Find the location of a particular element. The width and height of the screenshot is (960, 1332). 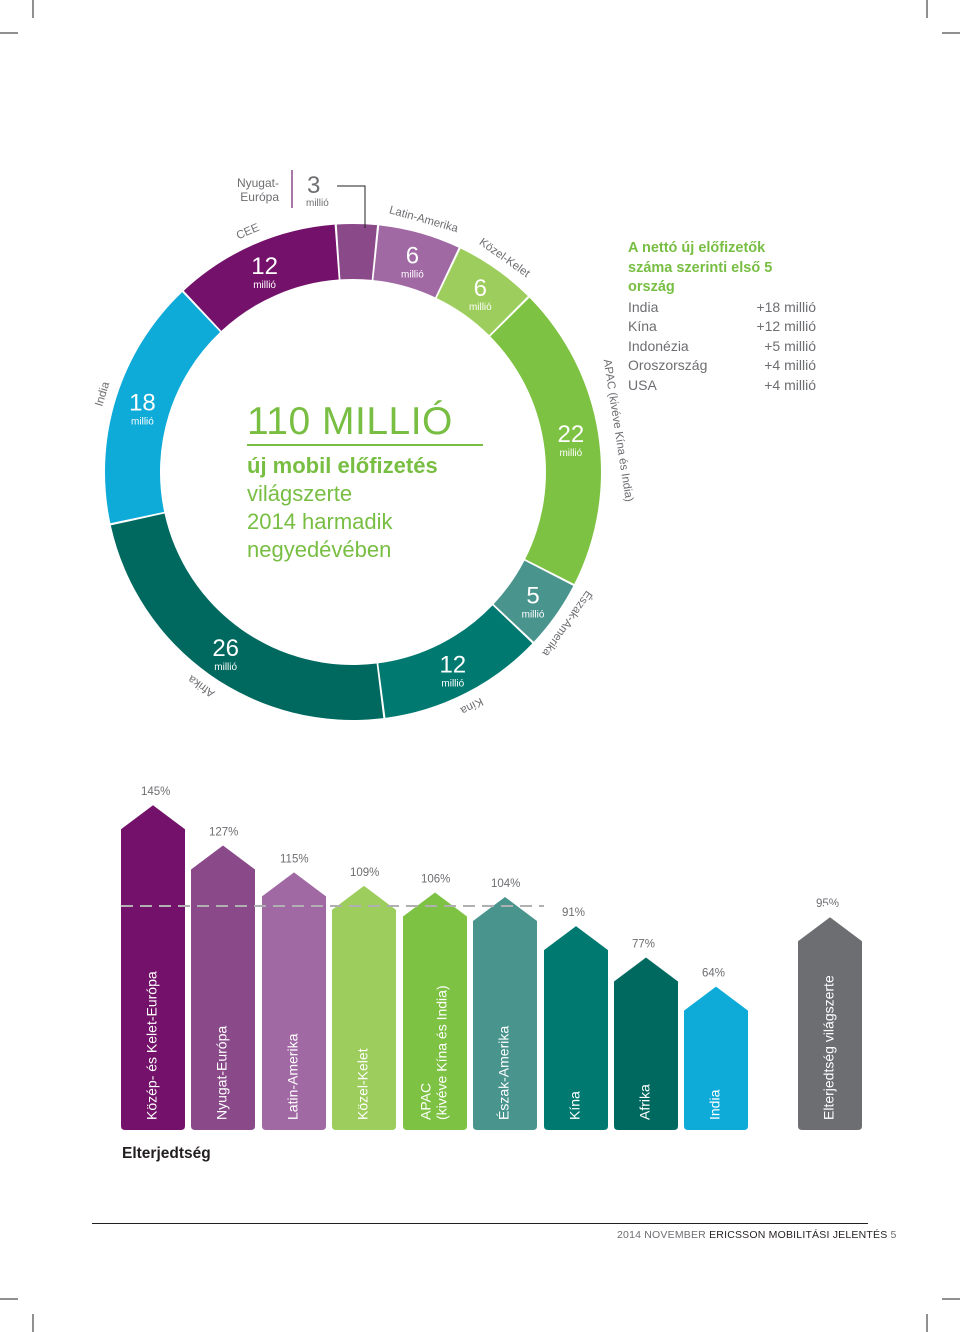

top-countries-title-2: száma szerinti első 5 ország is located at coordinates (700, 277).